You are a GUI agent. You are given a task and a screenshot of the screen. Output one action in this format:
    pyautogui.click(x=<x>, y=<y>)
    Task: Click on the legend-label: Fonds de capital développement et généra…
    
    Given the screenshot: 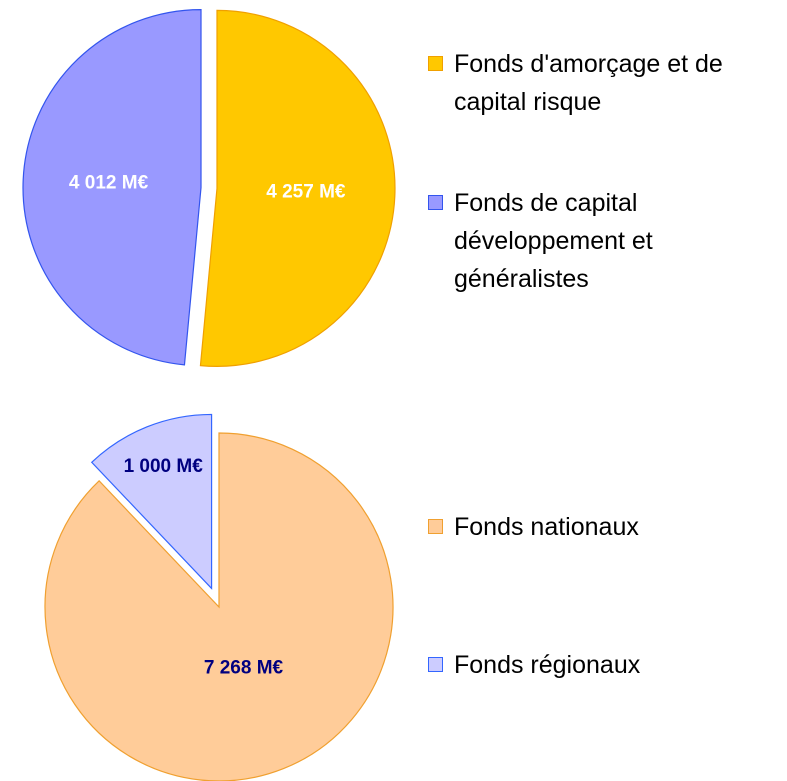 What is the action you would take?
    pyautogui.click(x=553, y=241)
    